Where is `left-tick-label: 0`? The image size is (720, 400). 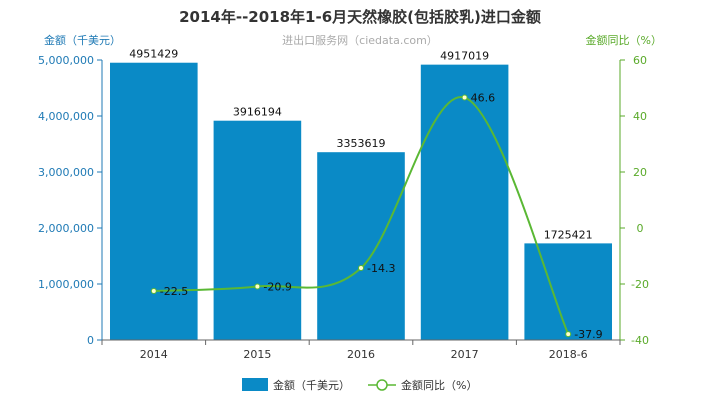 left-tick-label: 0 is located at coordinates (90, 340).